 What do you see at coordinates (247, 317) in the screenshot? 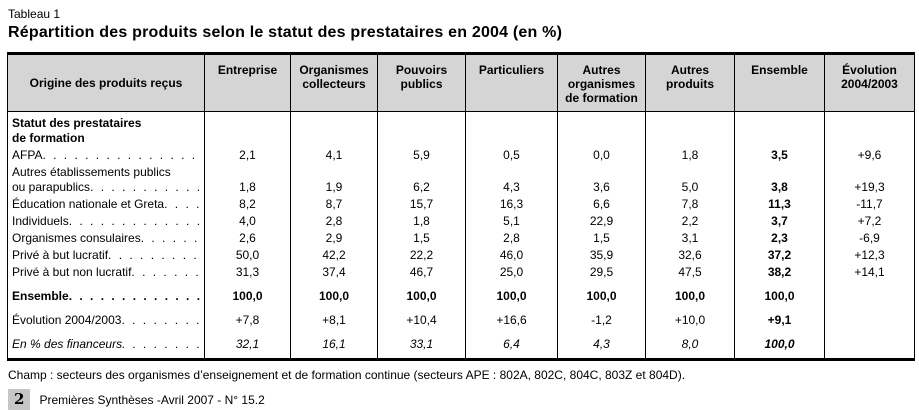
I see `value-cell: +7,8` at bounding box center [247, 317].